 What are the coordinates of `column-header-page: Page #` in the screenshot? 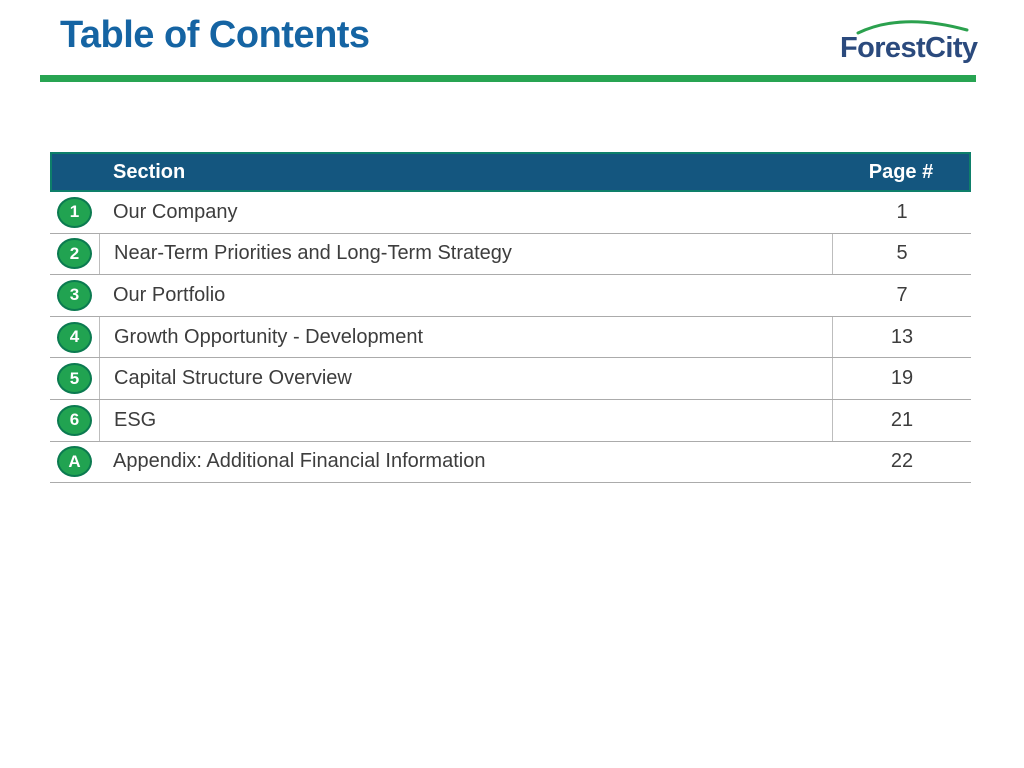 It's located at (901, 171).